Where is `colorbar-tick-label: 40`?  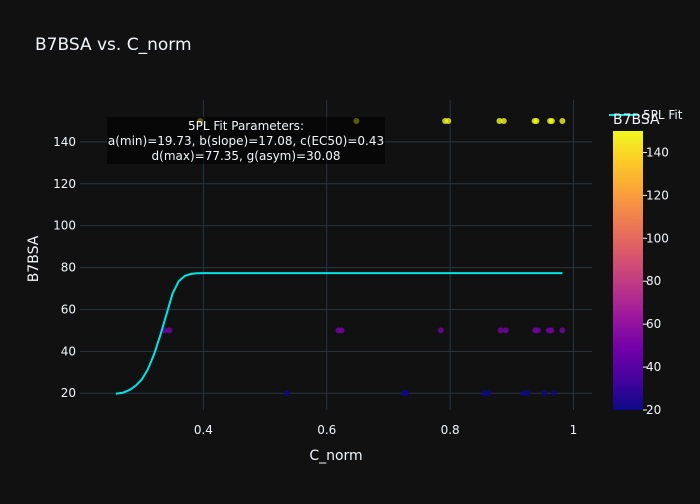 colorbar-tick-label: 40 is located at coordinates (653, 367).